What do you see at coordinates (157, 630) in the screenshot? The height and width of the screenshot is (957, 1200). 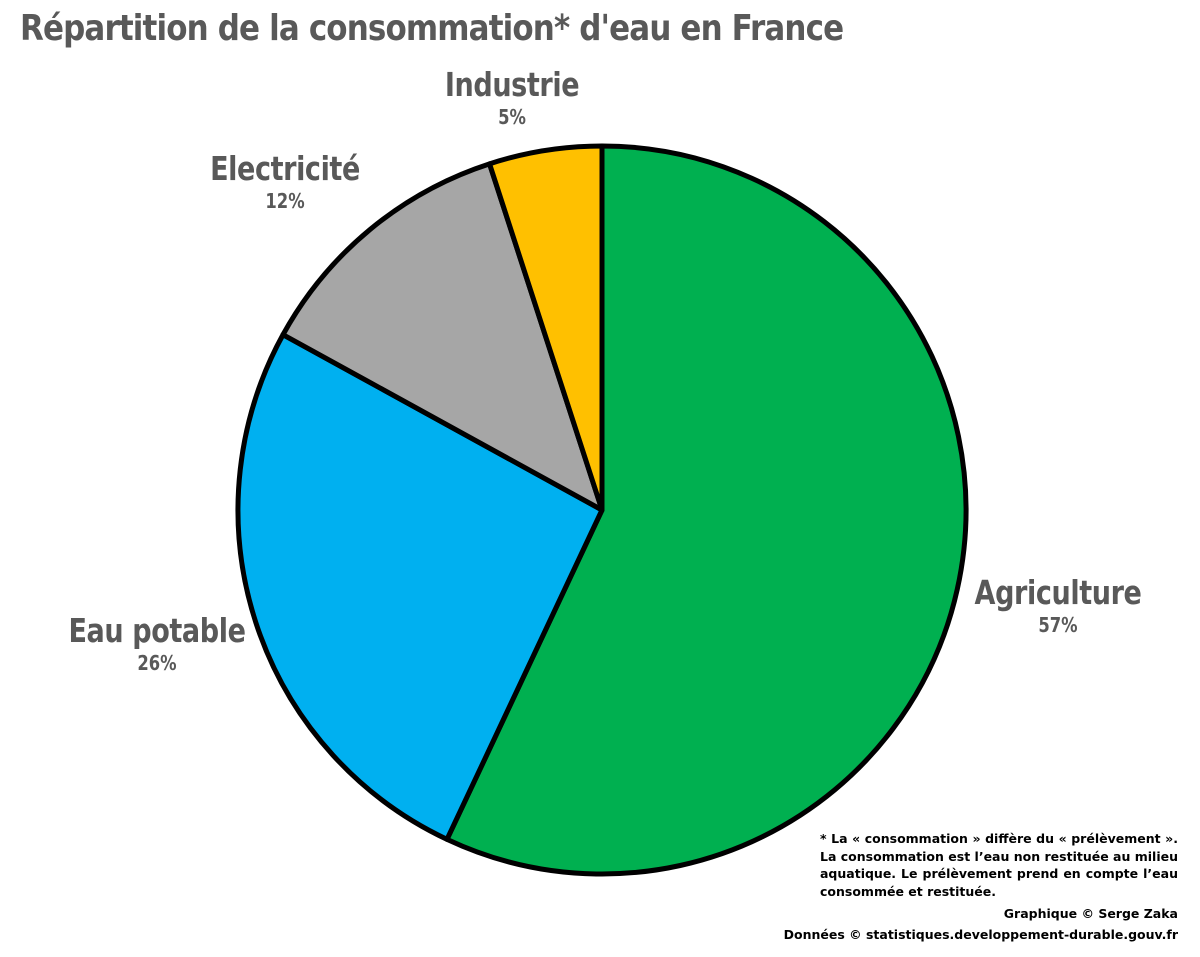 I see `slice-name-eau-potable: Eau potable` at bounding box center [157, 630].